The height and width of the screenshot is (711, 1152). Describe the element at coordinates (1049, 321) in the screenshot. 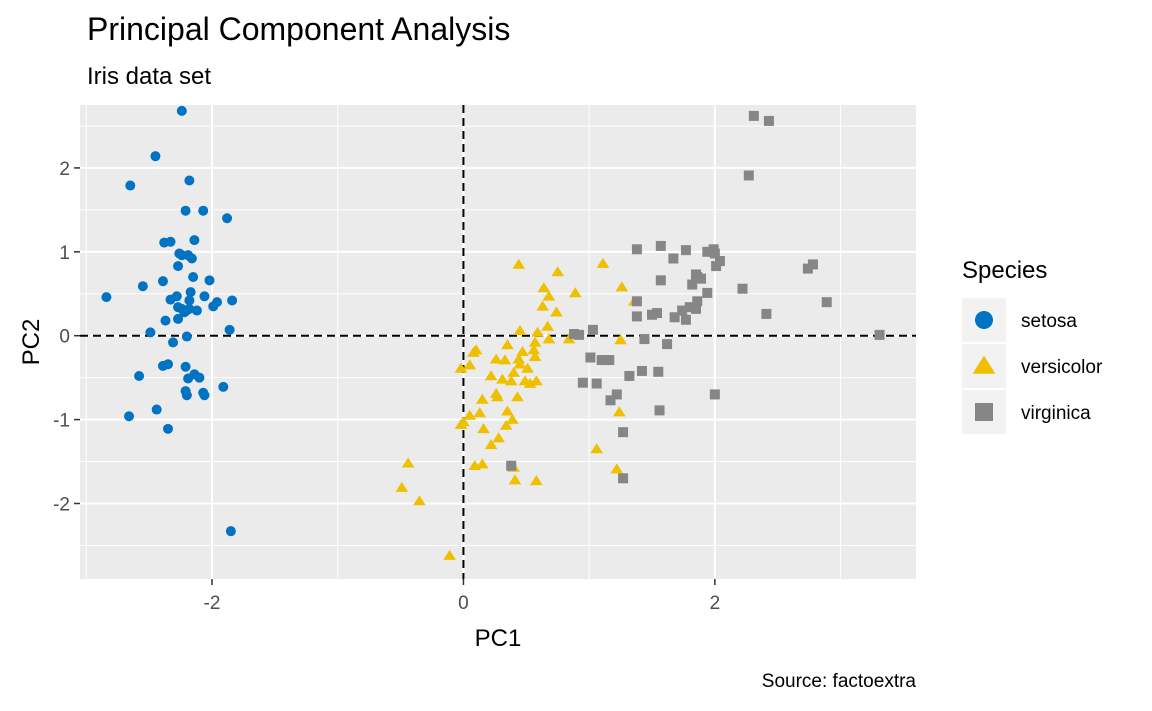

I see `legend-label-setosa: setosa` at that location.